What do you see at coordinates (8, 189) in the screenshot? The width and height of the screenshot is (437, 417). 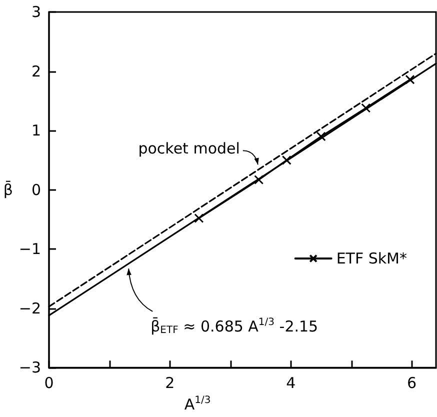 I see `y-axis-title: β̄` at bounding box center [8, 189].